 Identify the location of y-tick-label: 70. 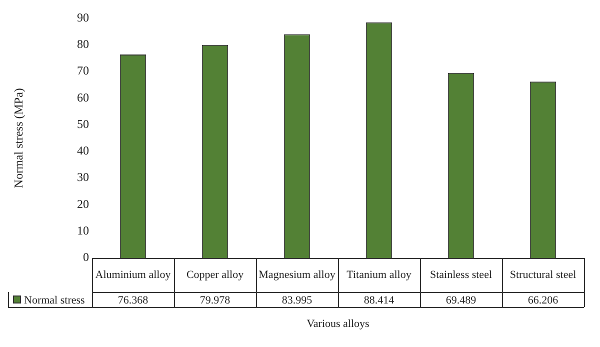
(83, 71).